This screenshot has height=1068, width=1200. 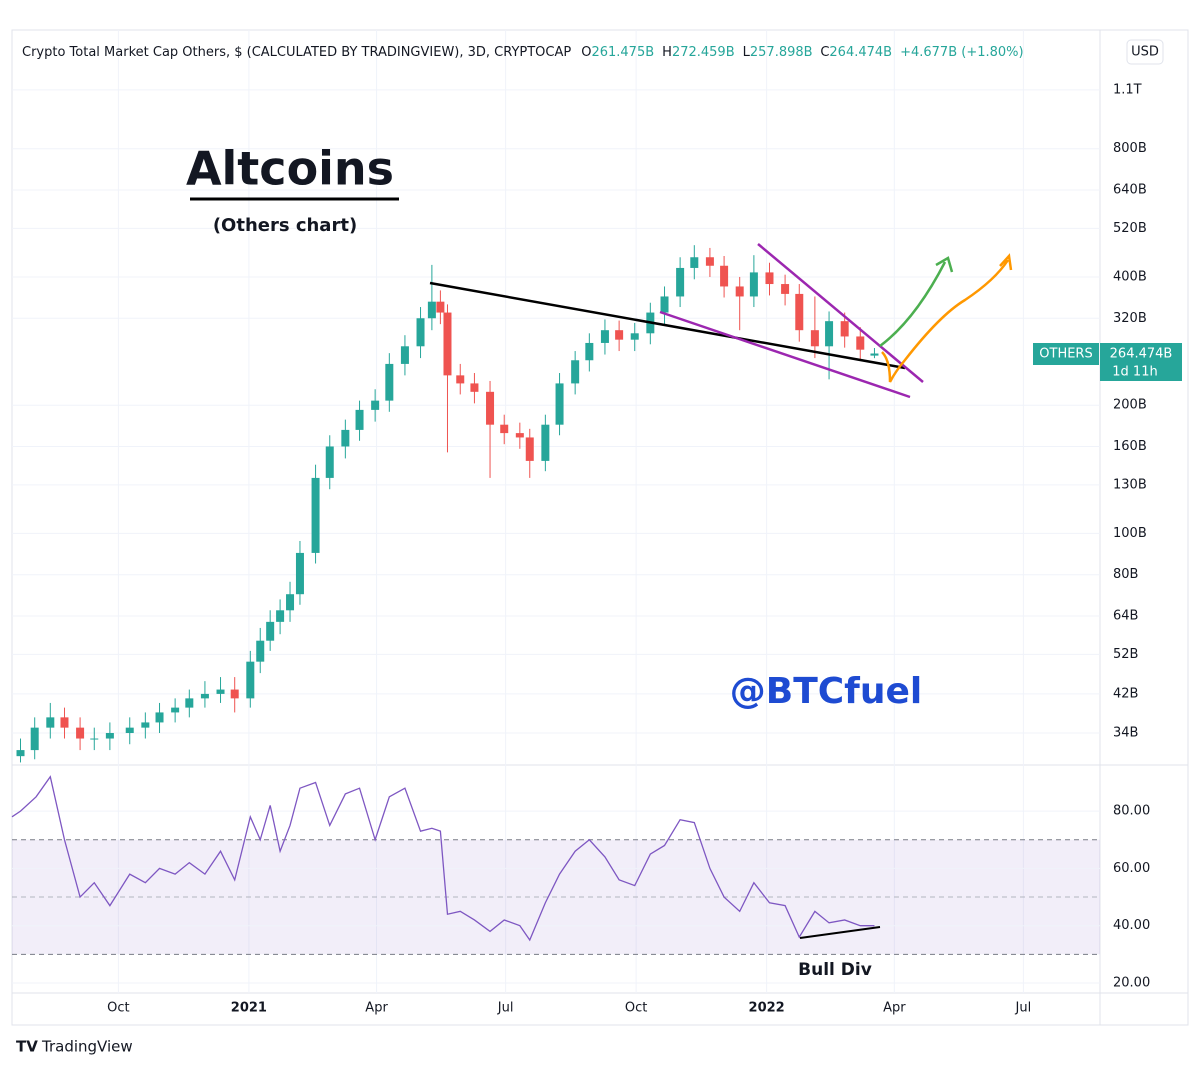 I want to click on wedge-top, so click(x=840, y=313).